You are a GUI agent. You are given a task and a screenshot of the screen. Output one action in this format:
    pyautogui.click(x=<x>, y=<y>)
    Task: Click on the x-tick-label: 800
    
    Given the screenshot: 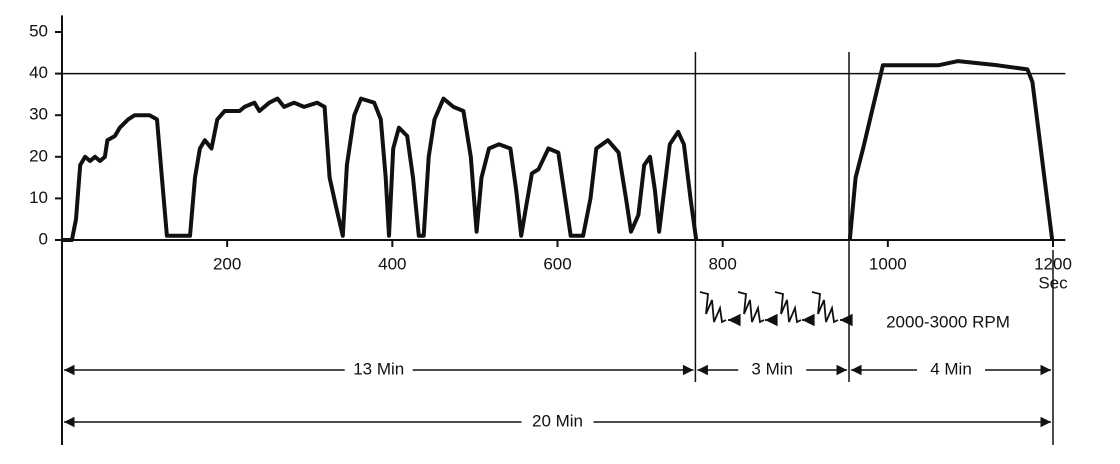 What is the action you would take?
    pyautogui.click(x=722, y=263)
    